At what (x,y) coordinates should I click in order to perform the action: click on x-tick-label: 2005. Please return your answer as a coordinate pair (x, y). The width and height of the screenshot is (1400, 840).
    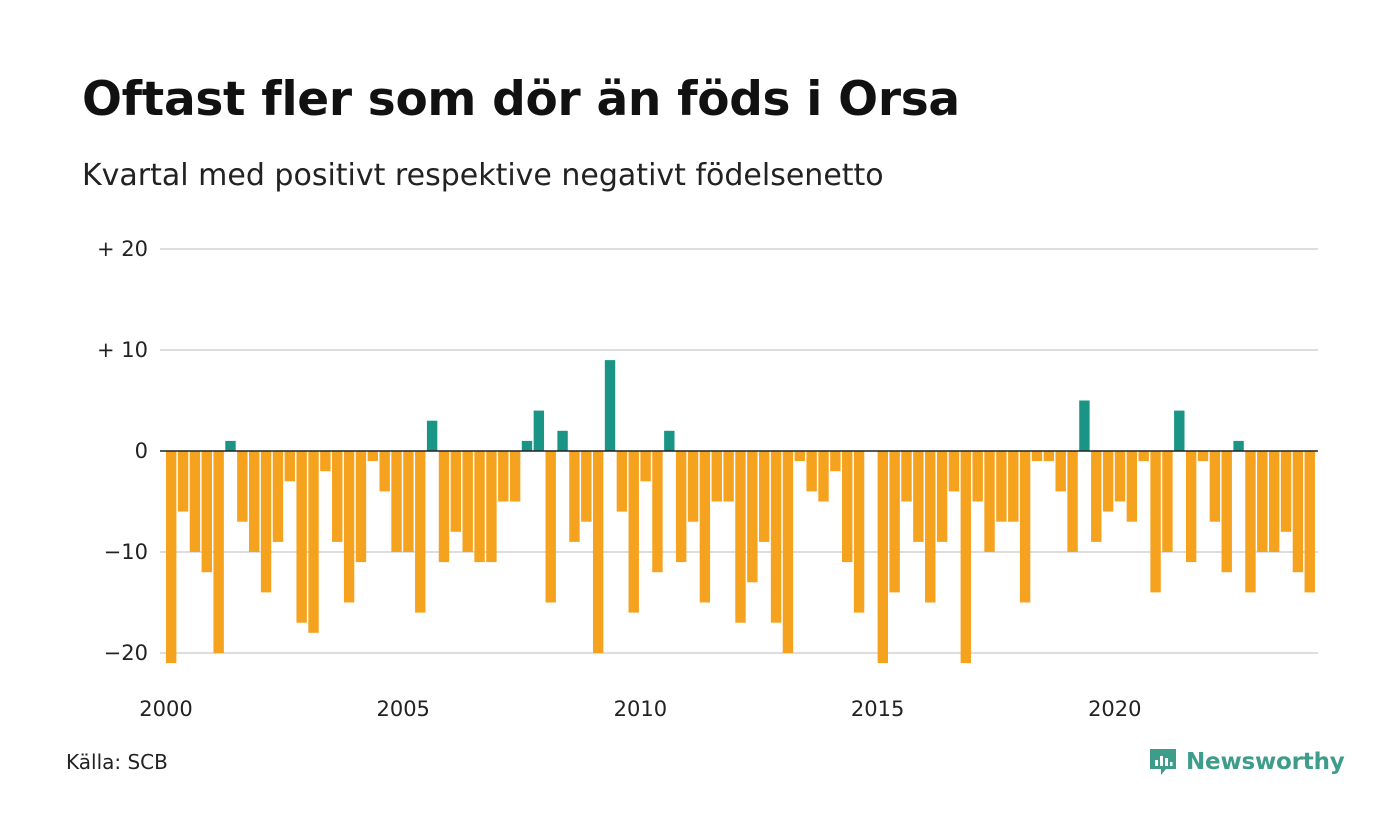
    Looking at the image, I should click on (402, 709).